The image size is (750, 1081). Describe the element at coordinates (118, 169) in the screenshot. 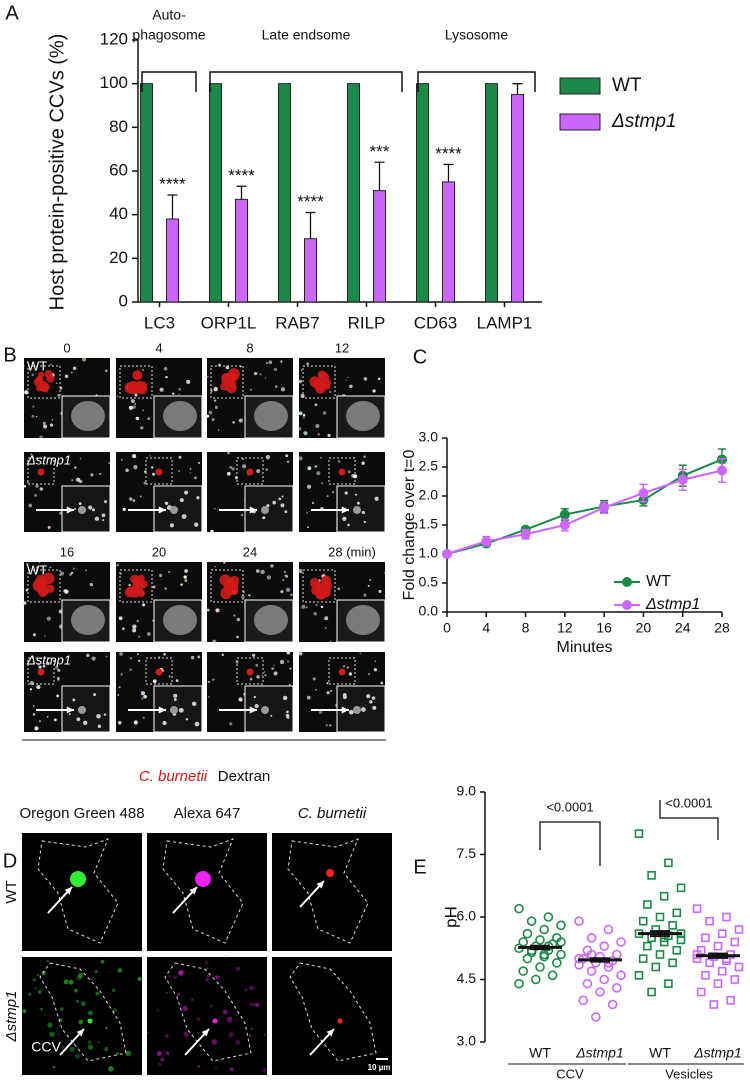

I see `y-tick-label: 60` at that location.